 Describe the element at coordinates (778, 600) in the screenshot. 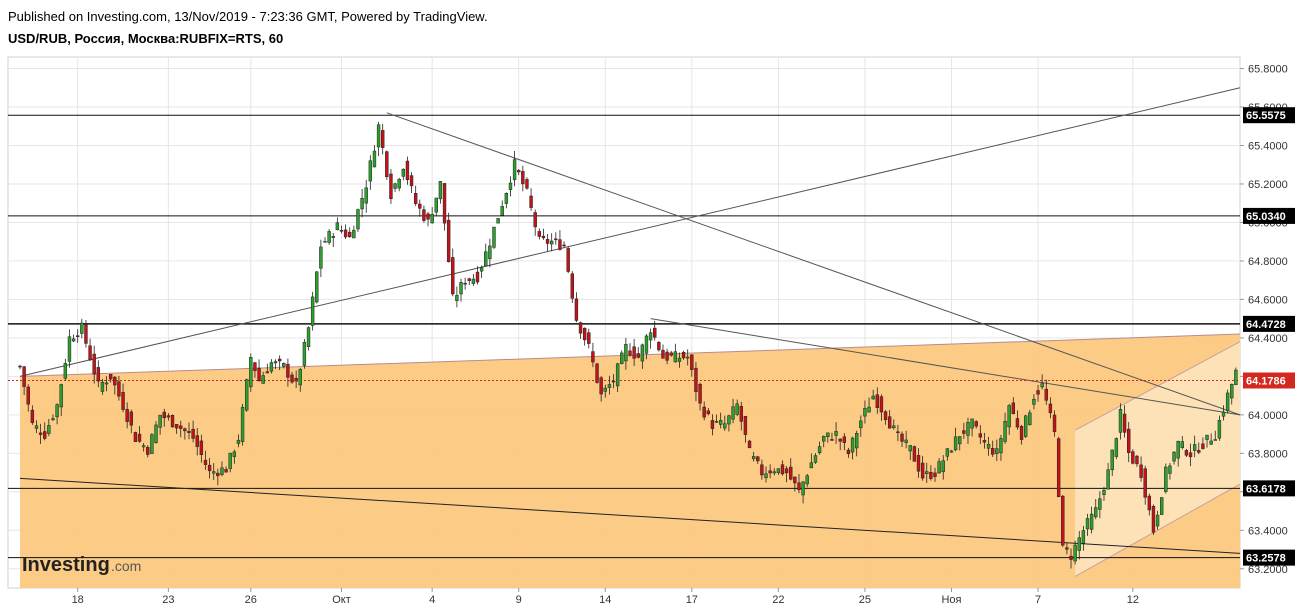

I see `time-tick-label: 22` at that location.